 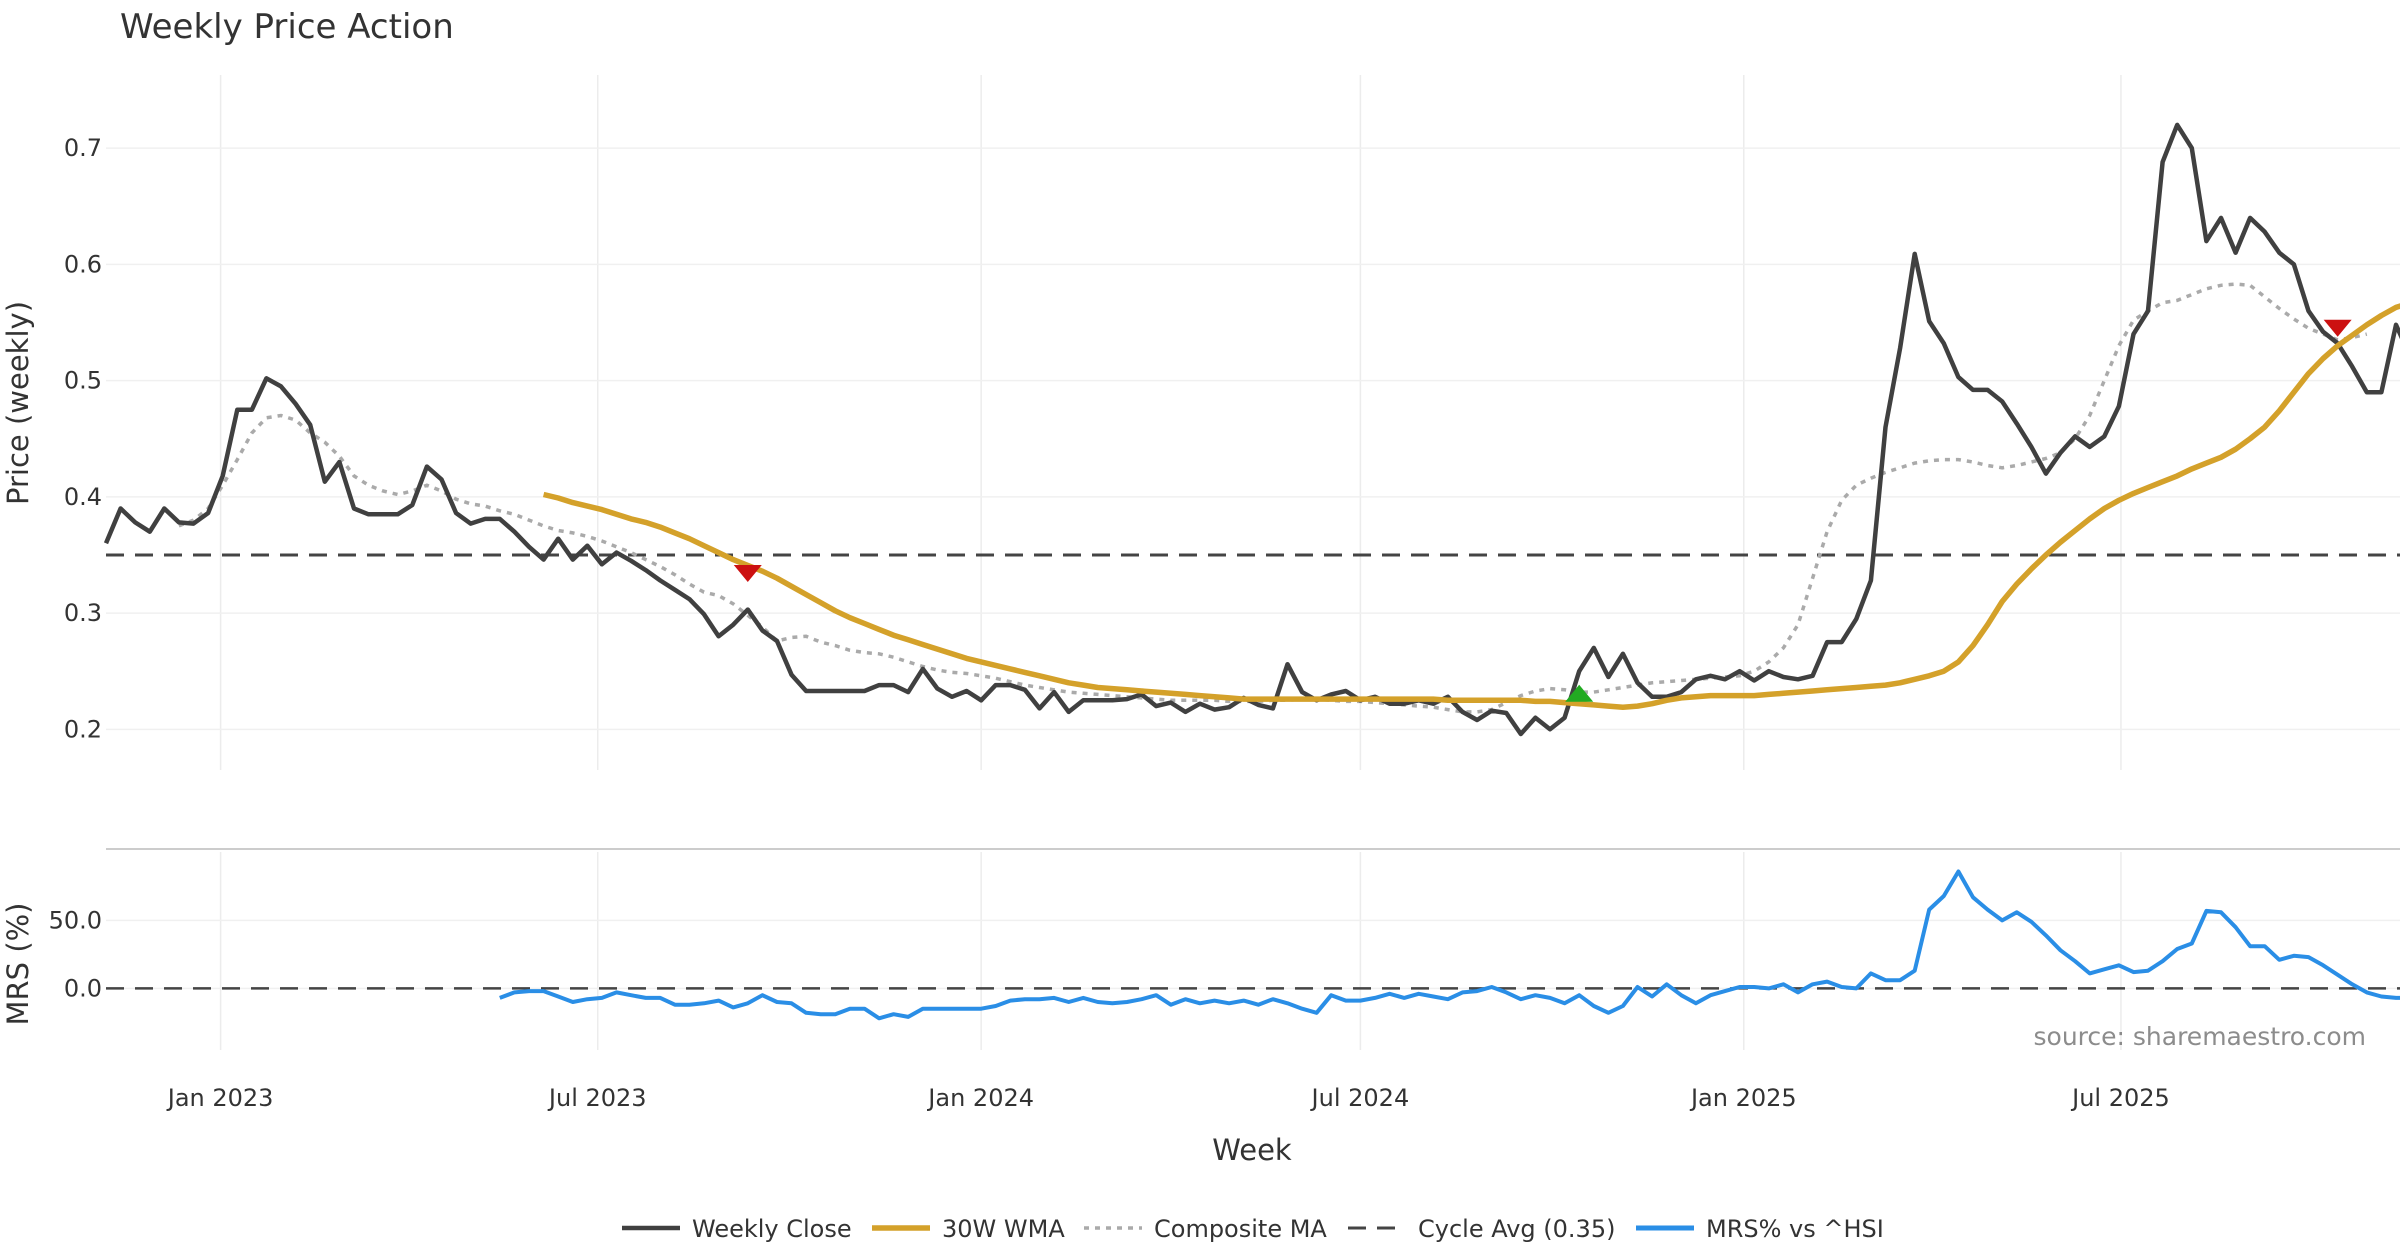 What do you see at coordinates (83, 264) in the screenshot?
I see `price-y-tick-label: 0.6` at bounding box center [83, 264].